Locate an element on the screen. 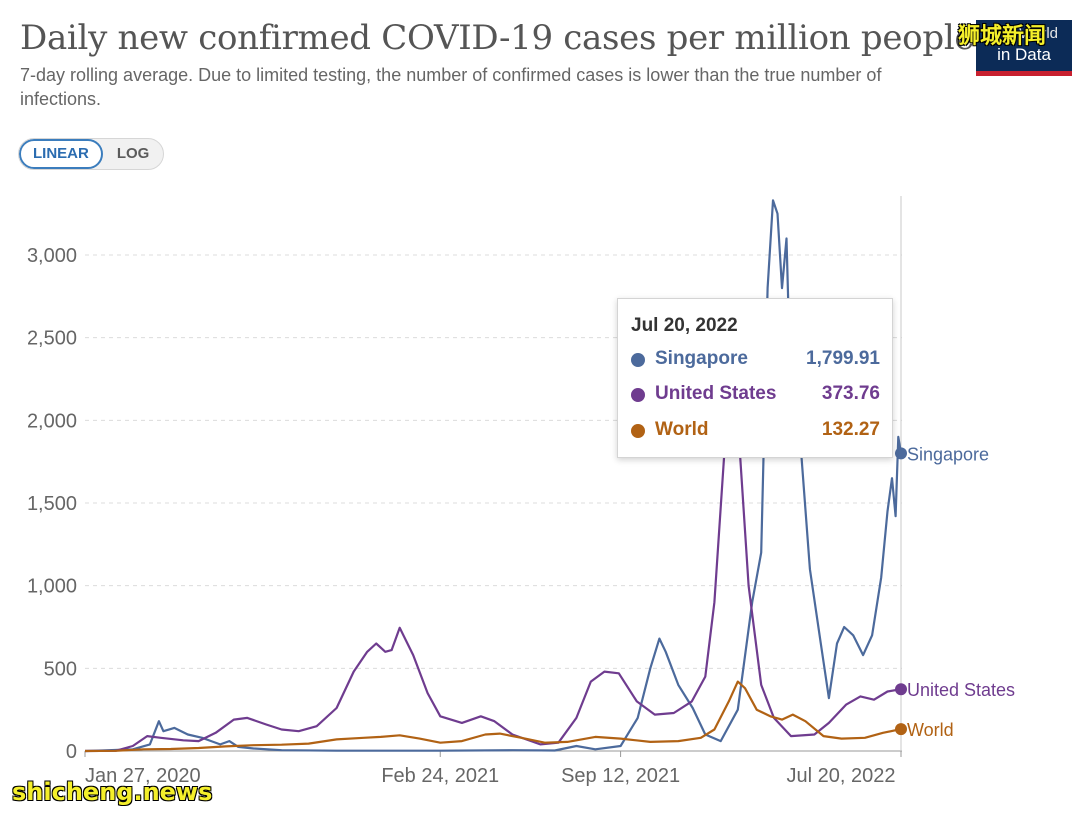 The image size is (1080, 813). owid-logo: Our World in Data is located at coordinates (1024, 48).